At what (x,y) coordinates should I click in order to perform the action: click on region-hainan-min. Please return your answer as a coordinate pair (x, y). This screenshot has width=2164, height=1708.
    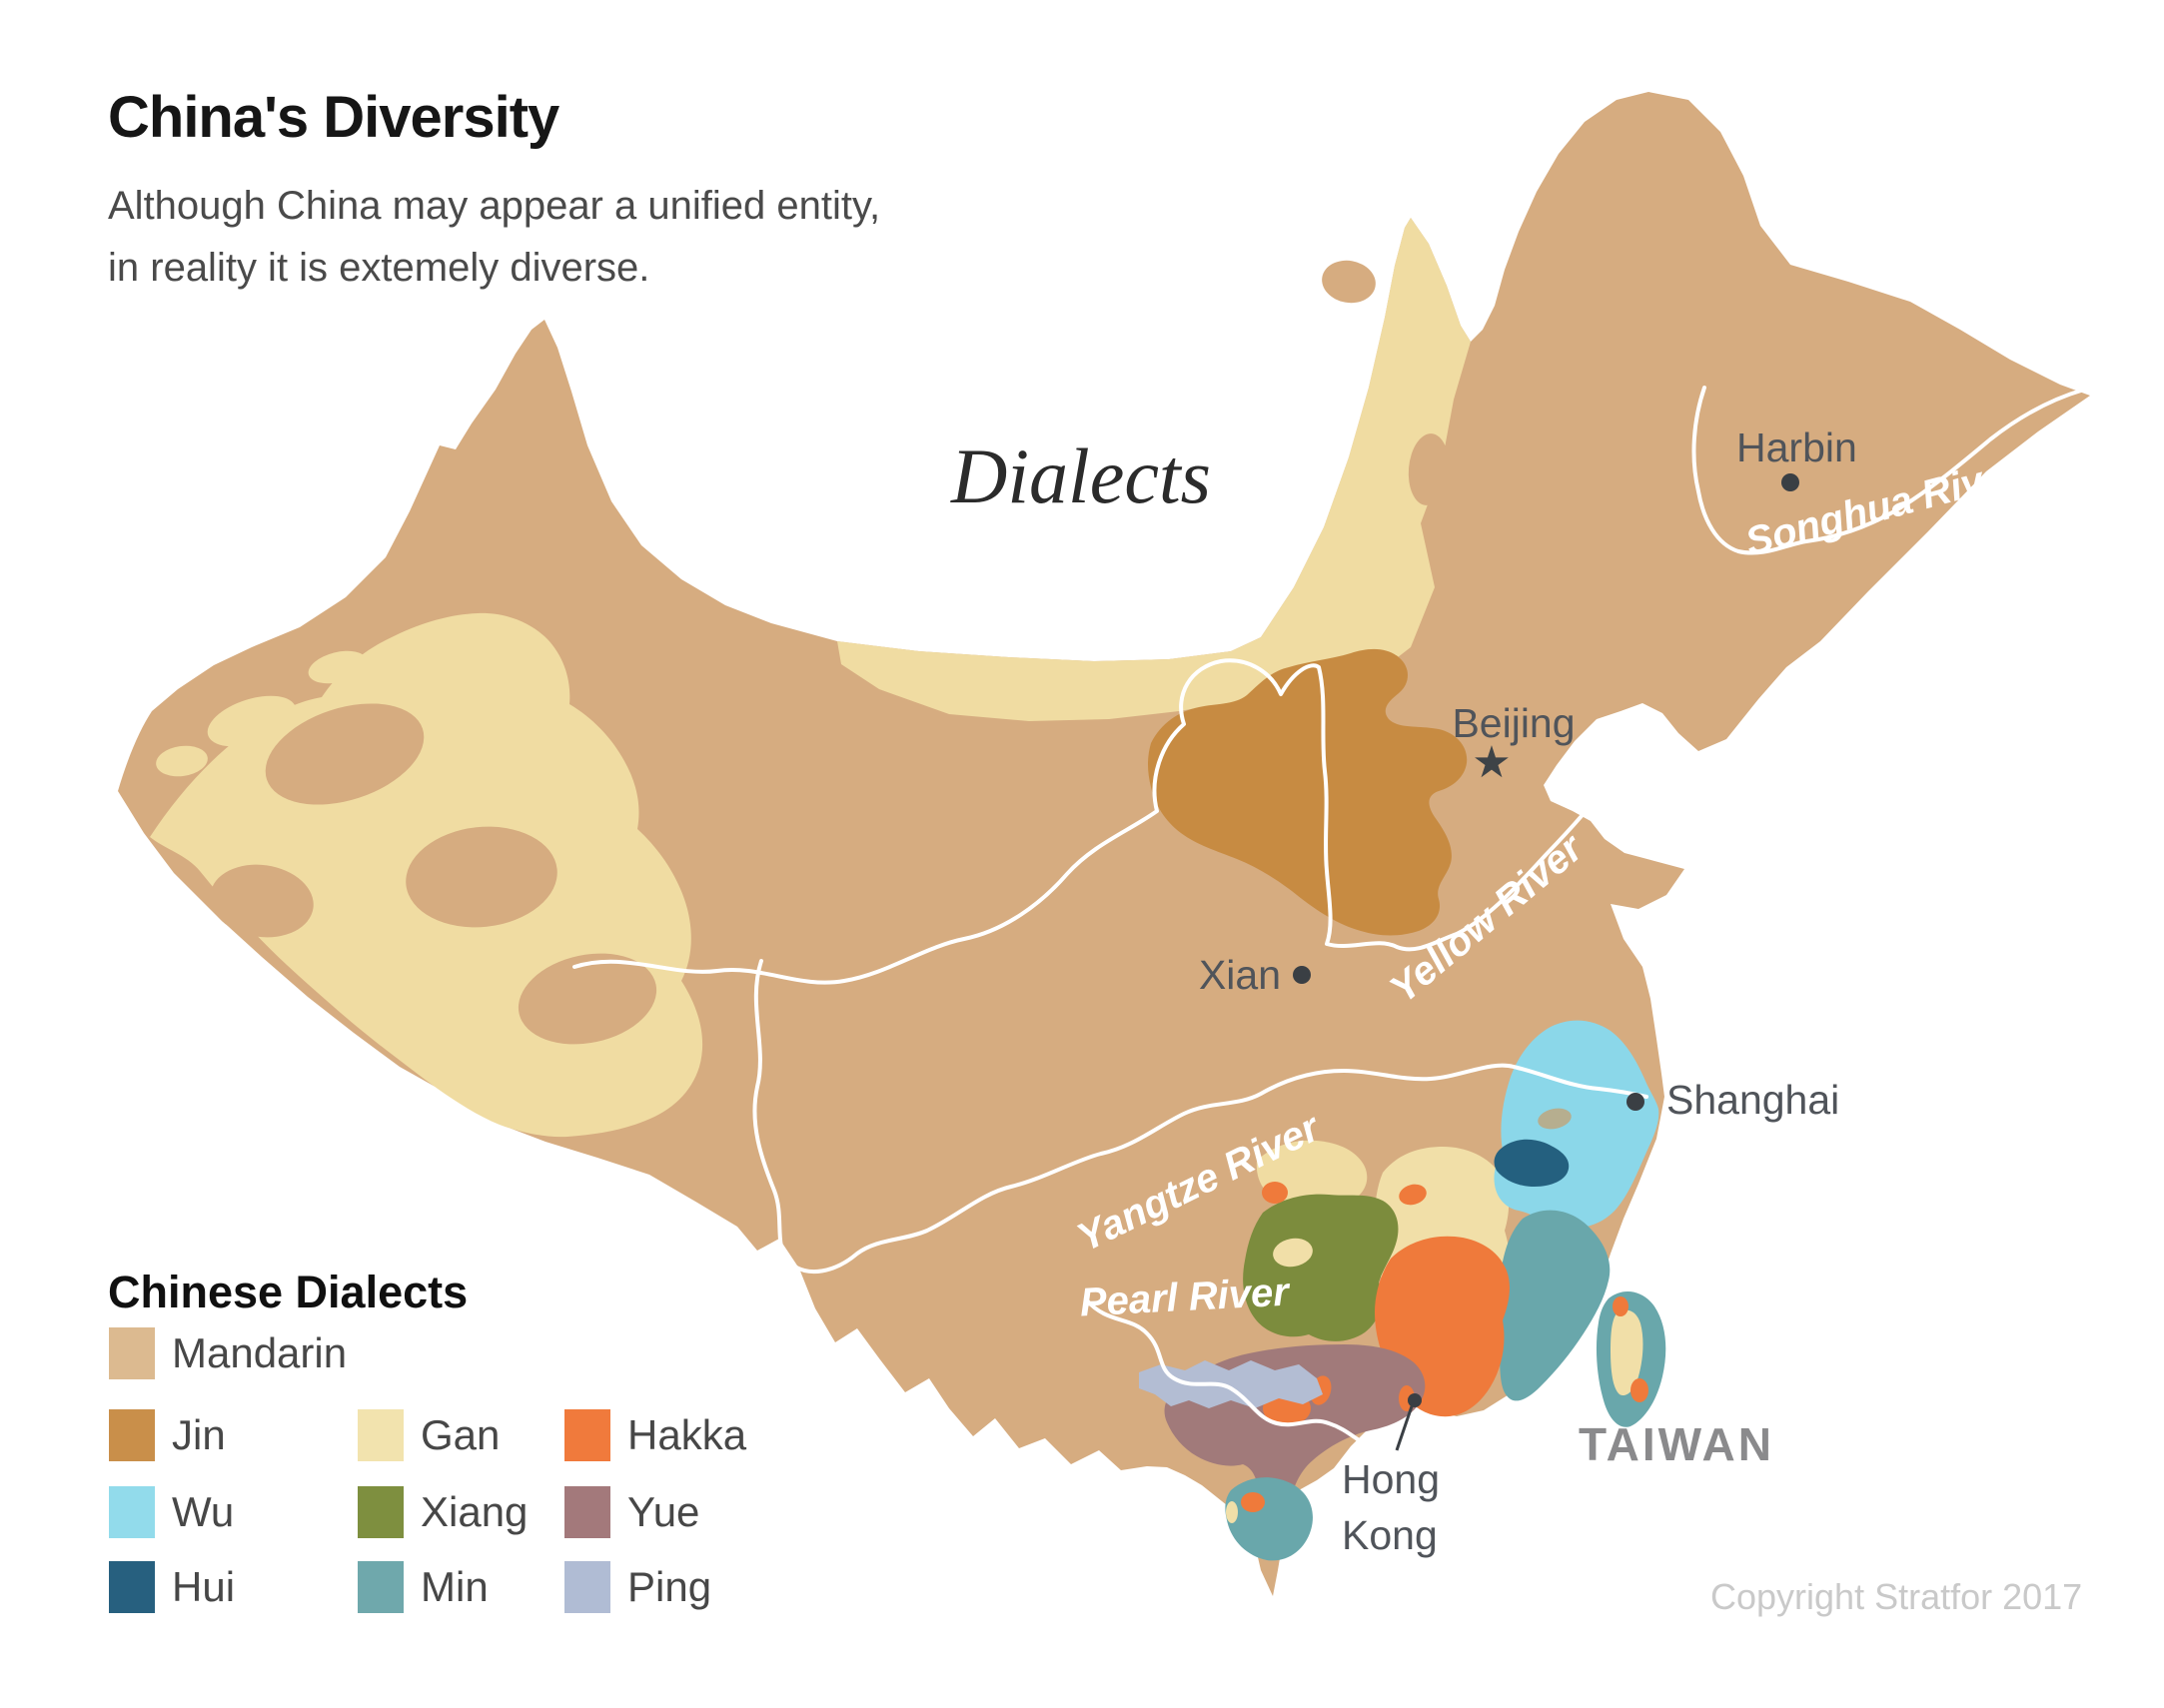
    Looking at the image, I should click on (1269, 1519).